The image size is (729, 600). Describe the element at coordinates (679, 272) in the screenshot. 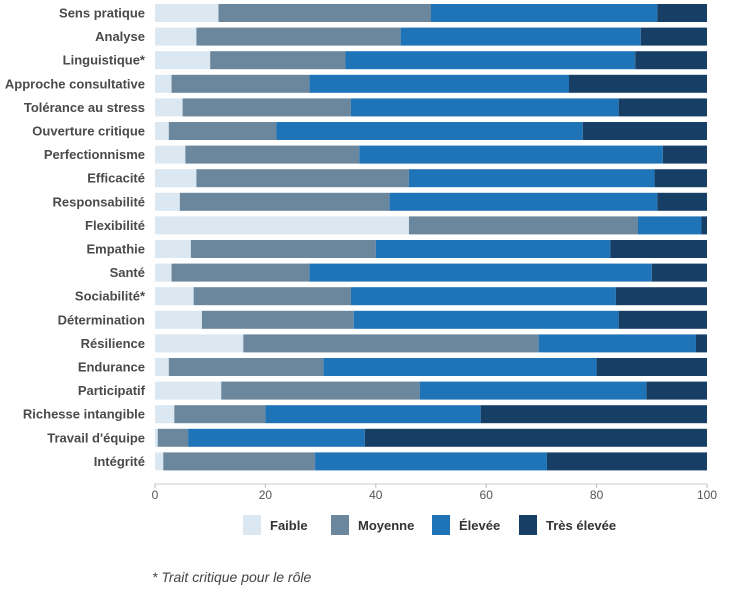

I see `bar-sante-tres-elevee` at that location.